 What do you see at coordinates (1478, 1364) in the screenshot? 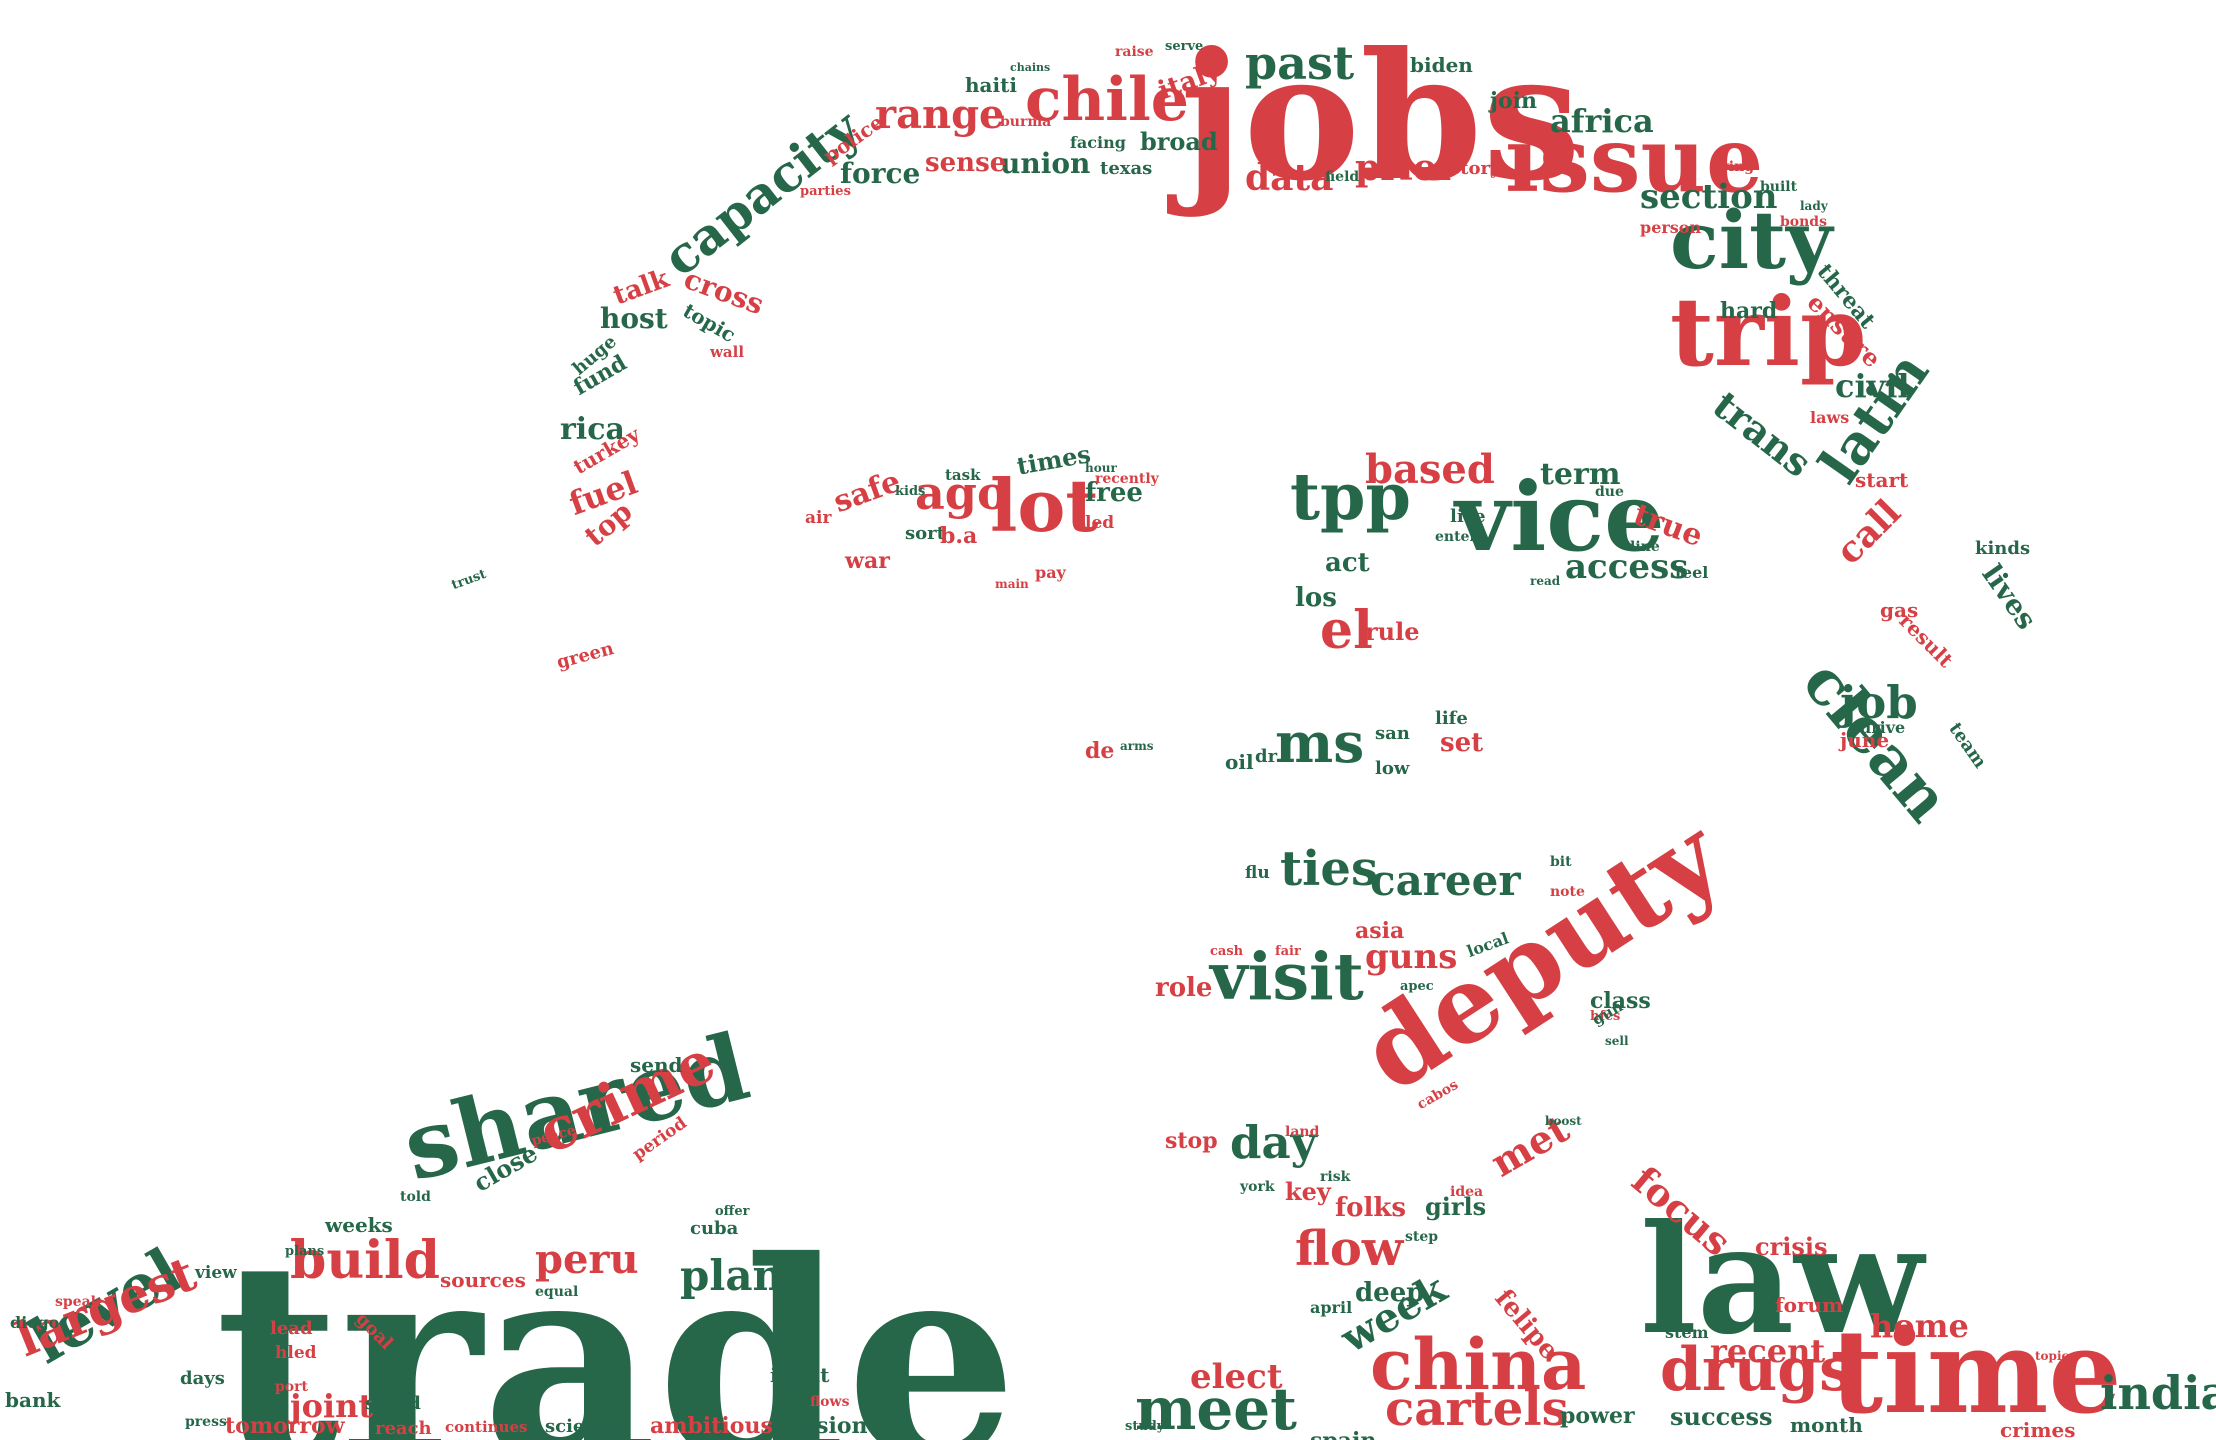
I see `word-china: china` at bounding box center [1478, 1364].